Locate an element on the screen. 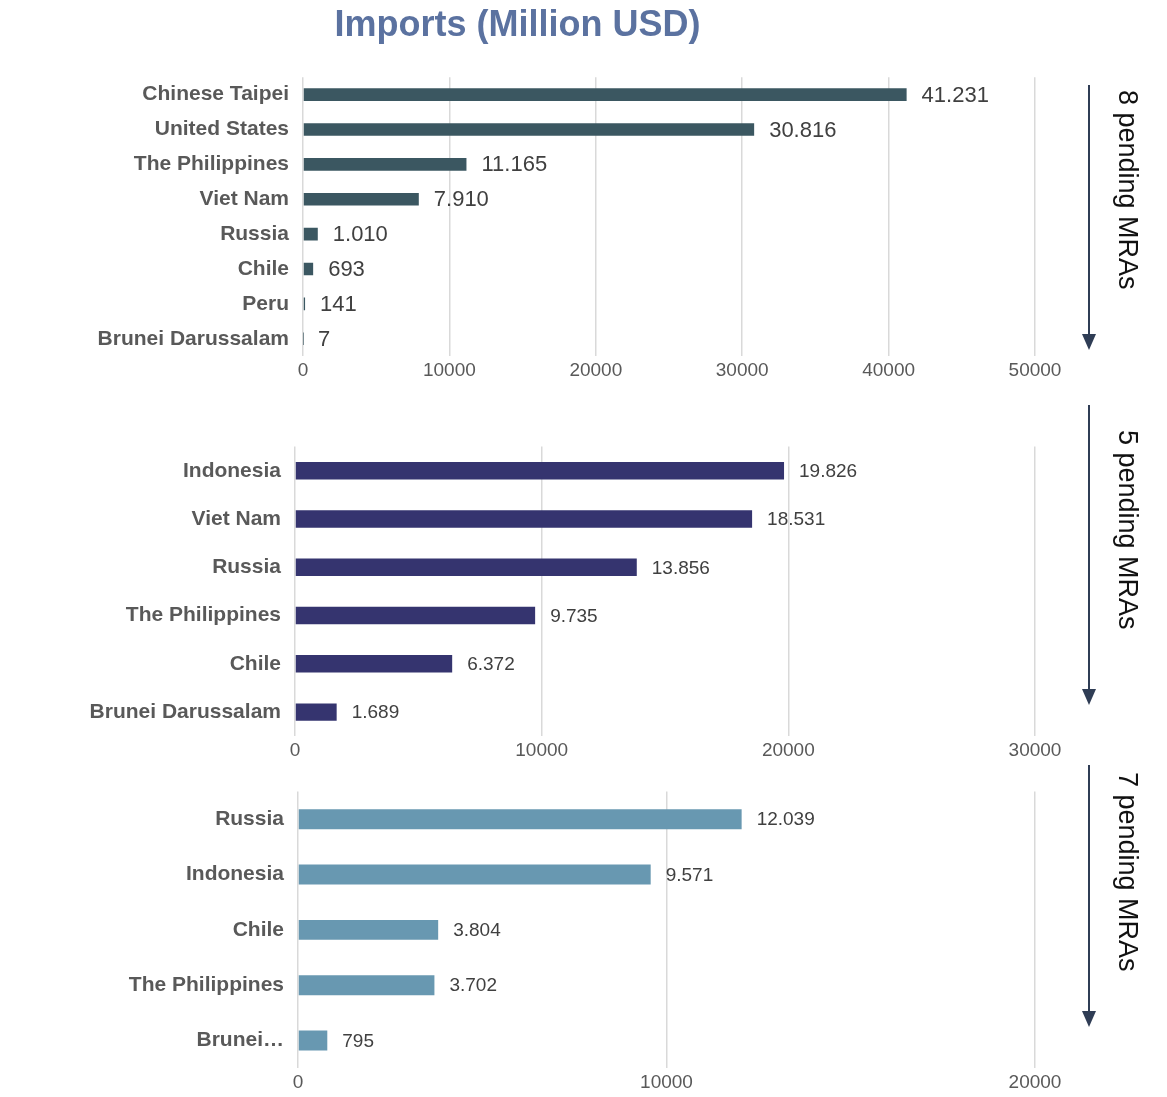 The height and width of the screenshot is (1097, 1167). data-label: 3.702 is located at coordinates (473, 985).